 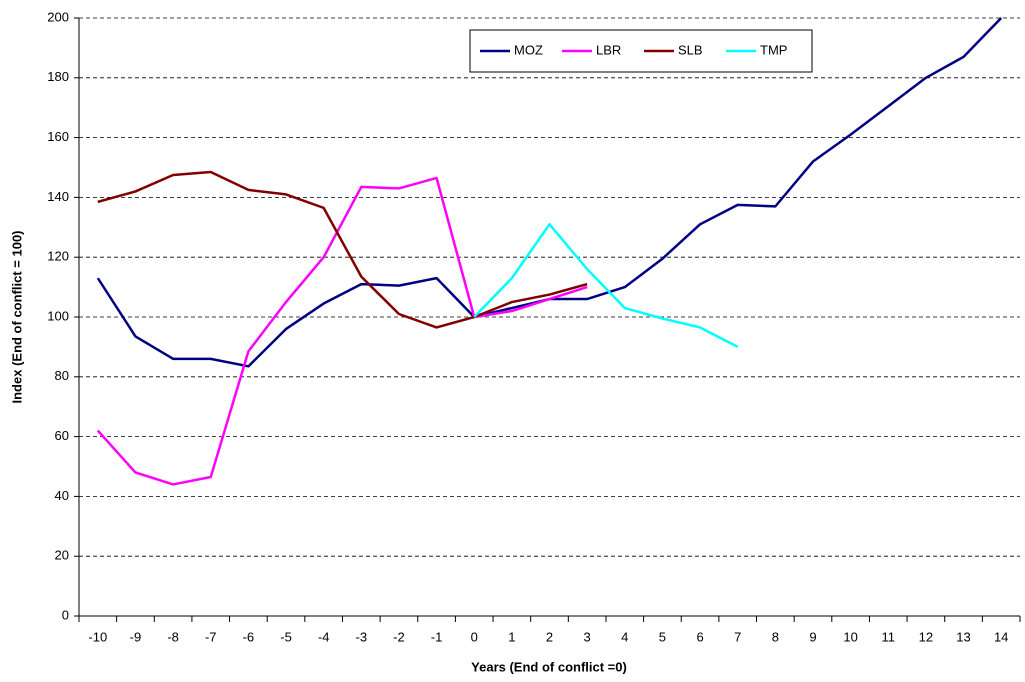 What do you see at coordinates (97, 636) in the screenshot?
I see `x-tick-label: -10` at bounding box center [97, 636].